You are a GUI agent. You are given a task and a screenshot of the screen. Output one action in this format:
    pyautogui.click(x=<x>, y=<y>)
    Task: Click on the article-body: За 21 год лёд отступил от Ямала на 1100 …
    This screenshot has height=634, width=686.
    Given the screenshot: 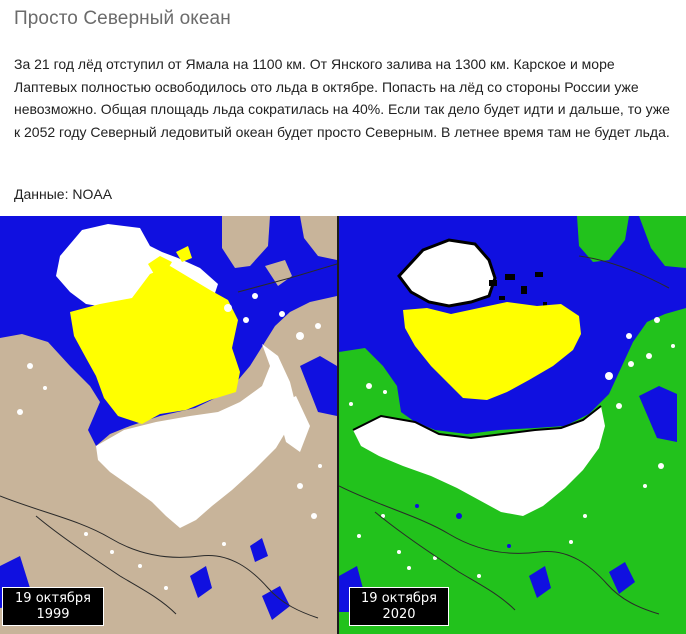 What is the action you would take?
    pyautogui.click(x=342, y=98)
    